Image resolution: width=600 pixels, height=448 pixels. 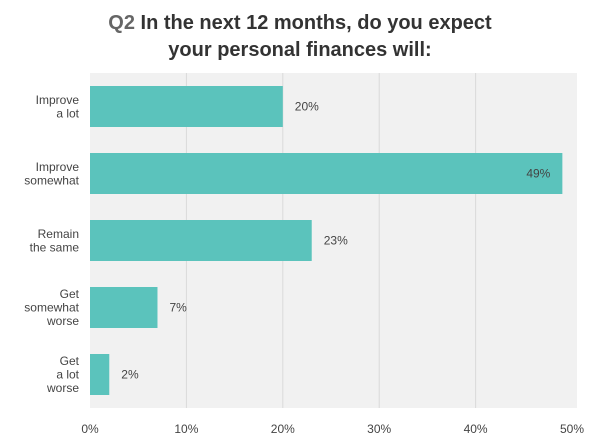 What do you see at coordinates (55, 247) in the screenshot?
I see `category-label-line: the same` at bounding box center [55, 247].